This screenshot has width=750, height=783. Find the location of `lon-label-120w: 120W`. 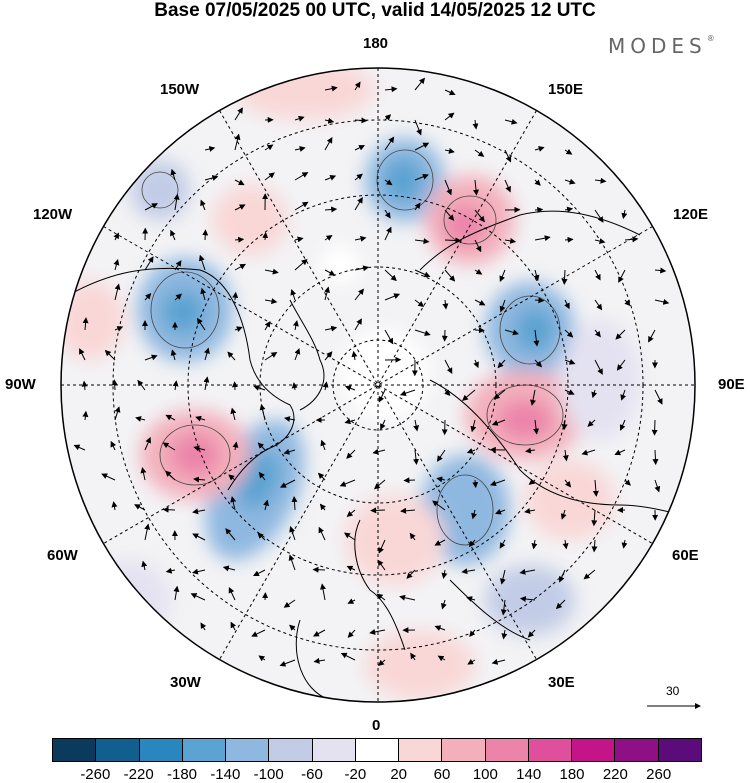

lon-label-120w: 120W is located at coordinates (53, 214).